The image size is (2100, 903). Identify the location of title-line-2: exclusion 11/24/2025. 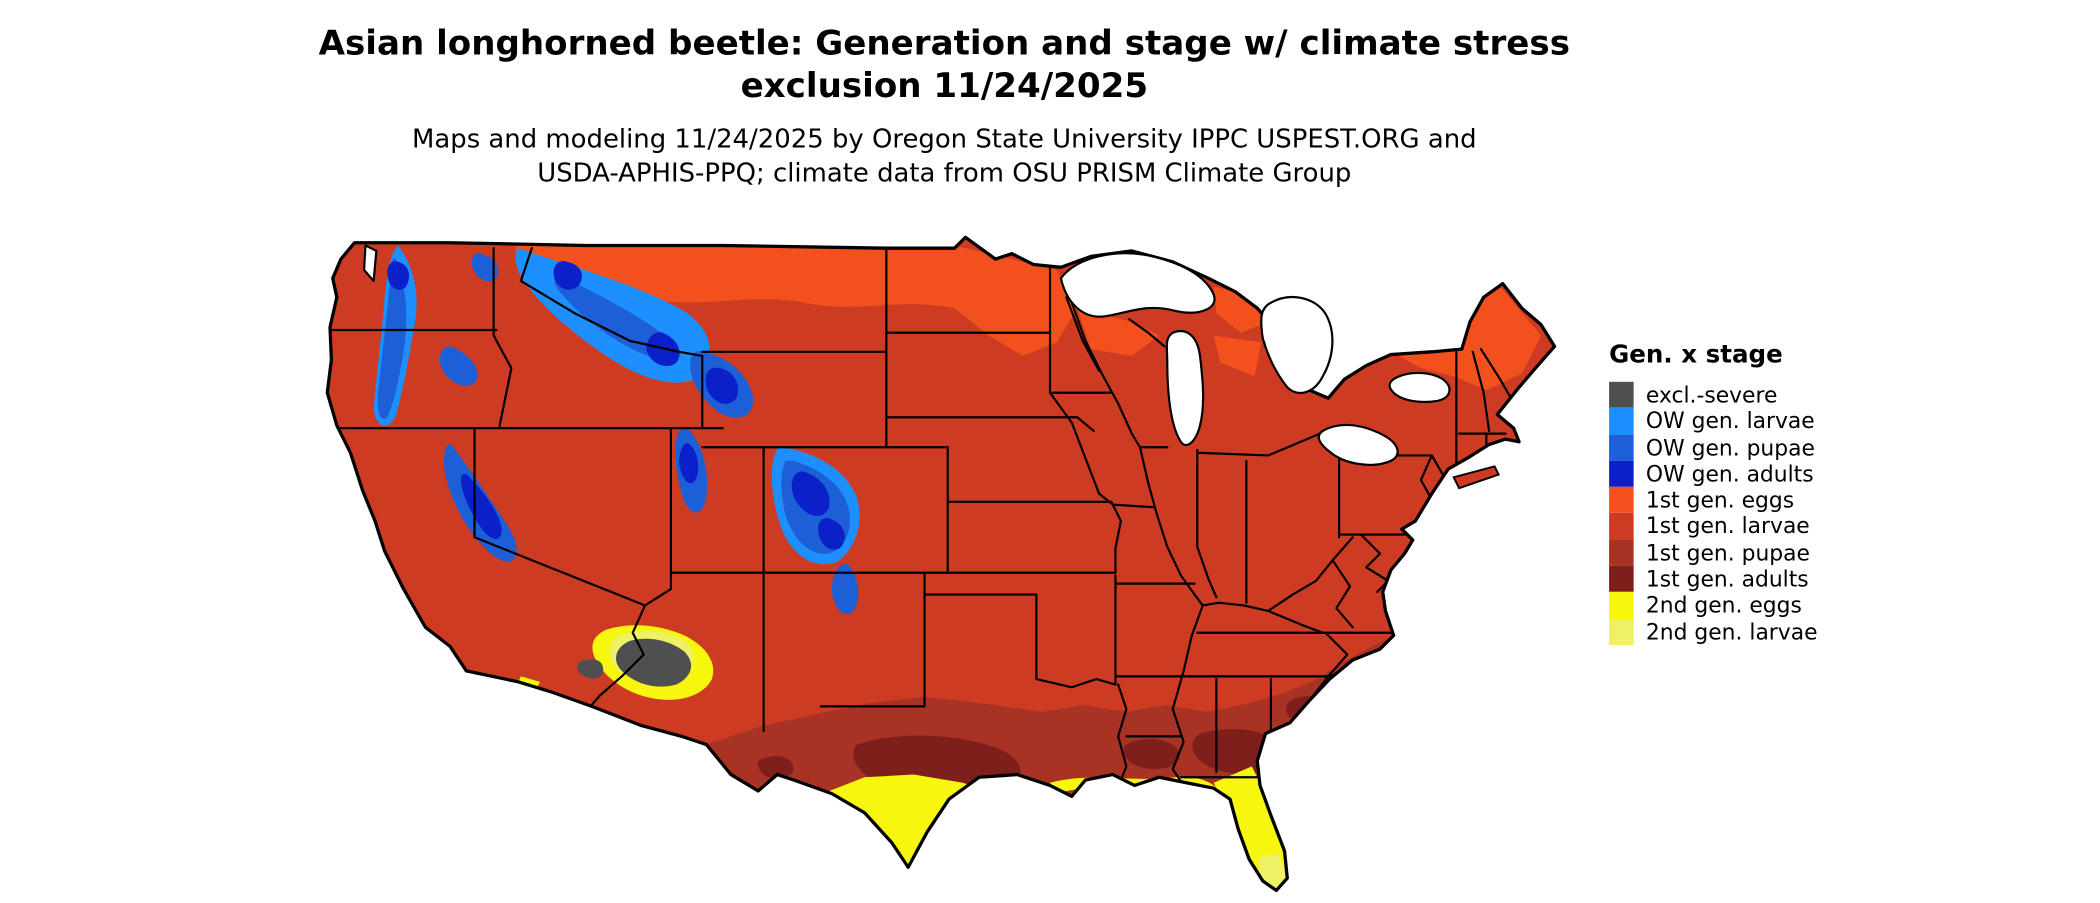
(944, 85).